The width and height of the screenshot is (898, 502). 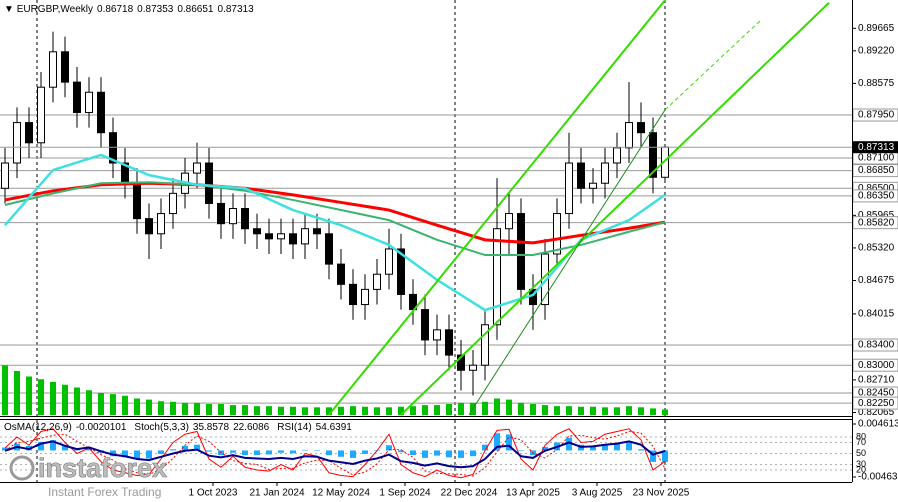 I want to click on y-tick-label: 0.89220, so click(x=876, y=50).